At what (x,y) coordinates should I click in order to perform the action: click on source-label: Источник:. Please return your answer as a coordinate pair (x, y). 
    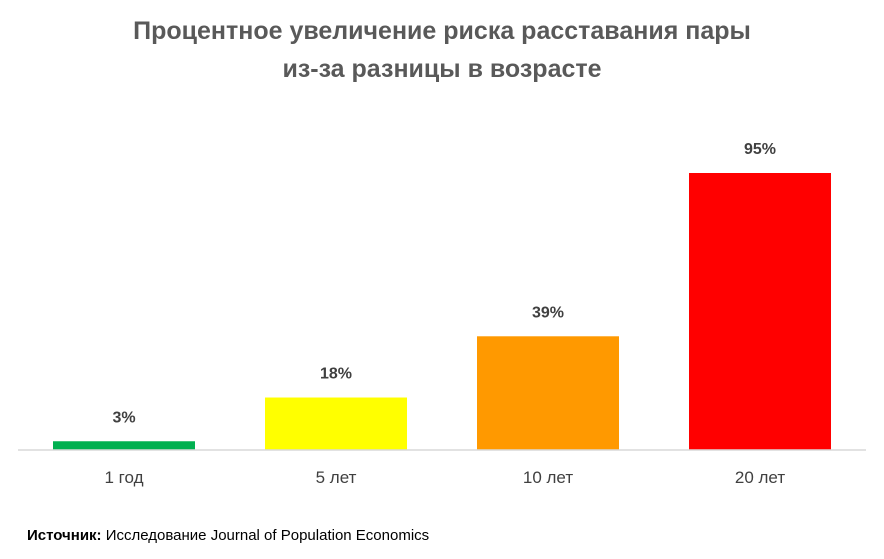
    Looking at the image, I should click on (64, 535).